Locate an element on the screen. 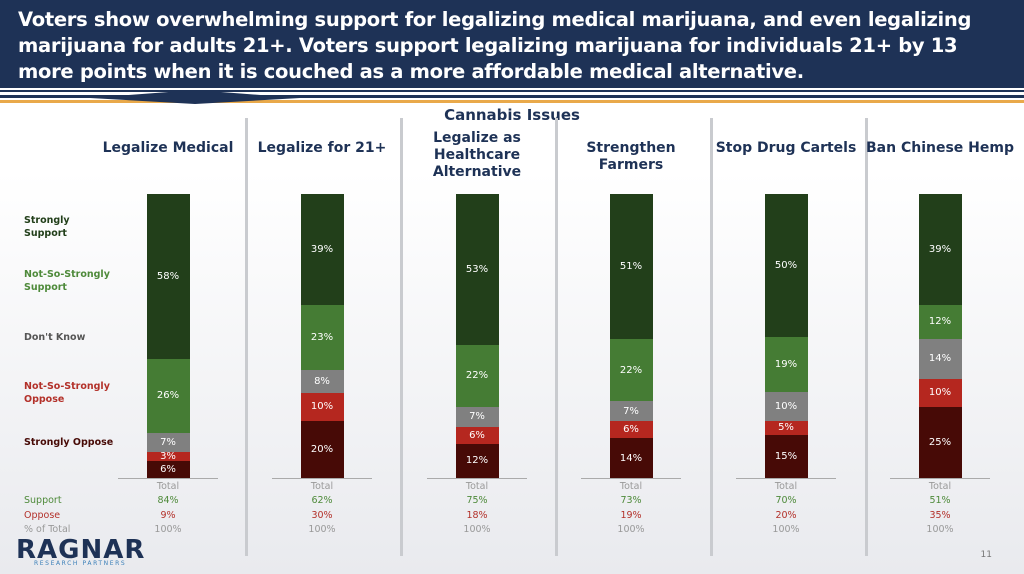 This screenshot has width=1024, height=574. data-label: 50% is located at coordinates (786, 266).